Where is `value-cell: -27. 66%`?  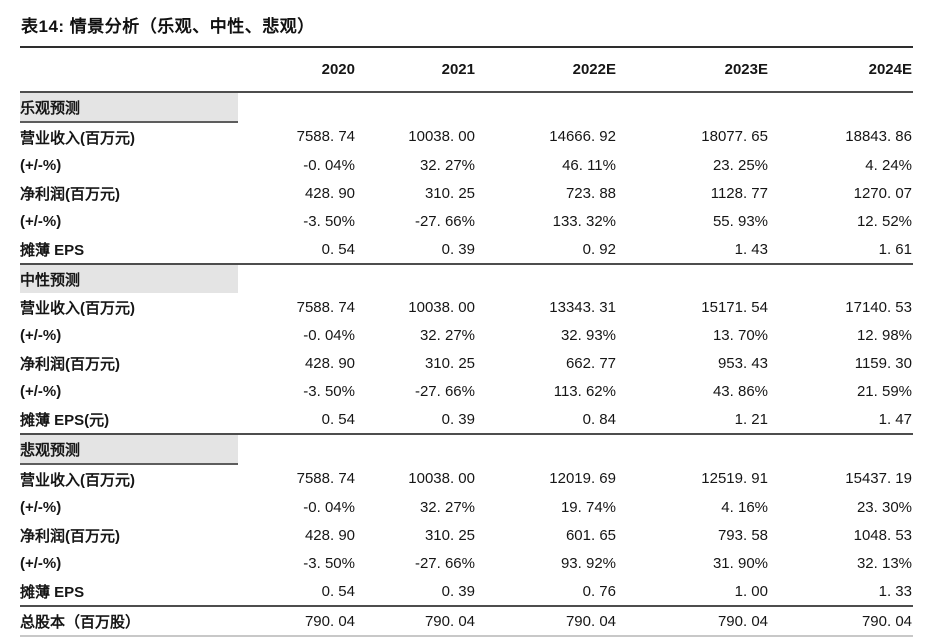
value-cell: -27. 66% is located at coordinates (444, 391).